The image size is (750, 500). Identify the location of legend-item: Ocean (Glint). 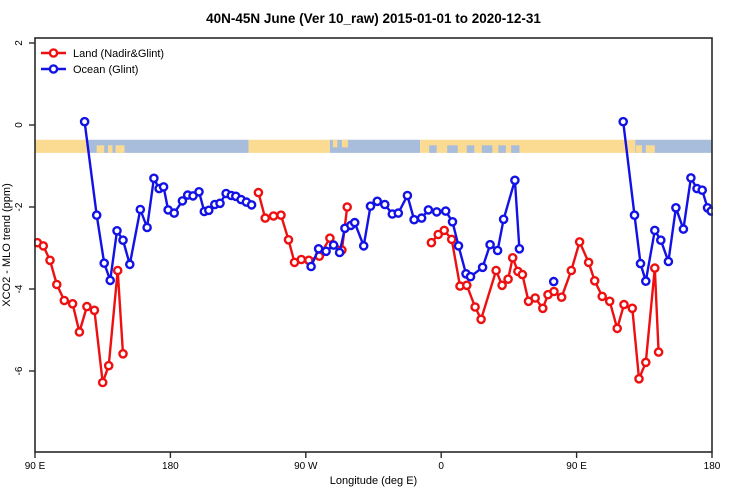
(89, 70).